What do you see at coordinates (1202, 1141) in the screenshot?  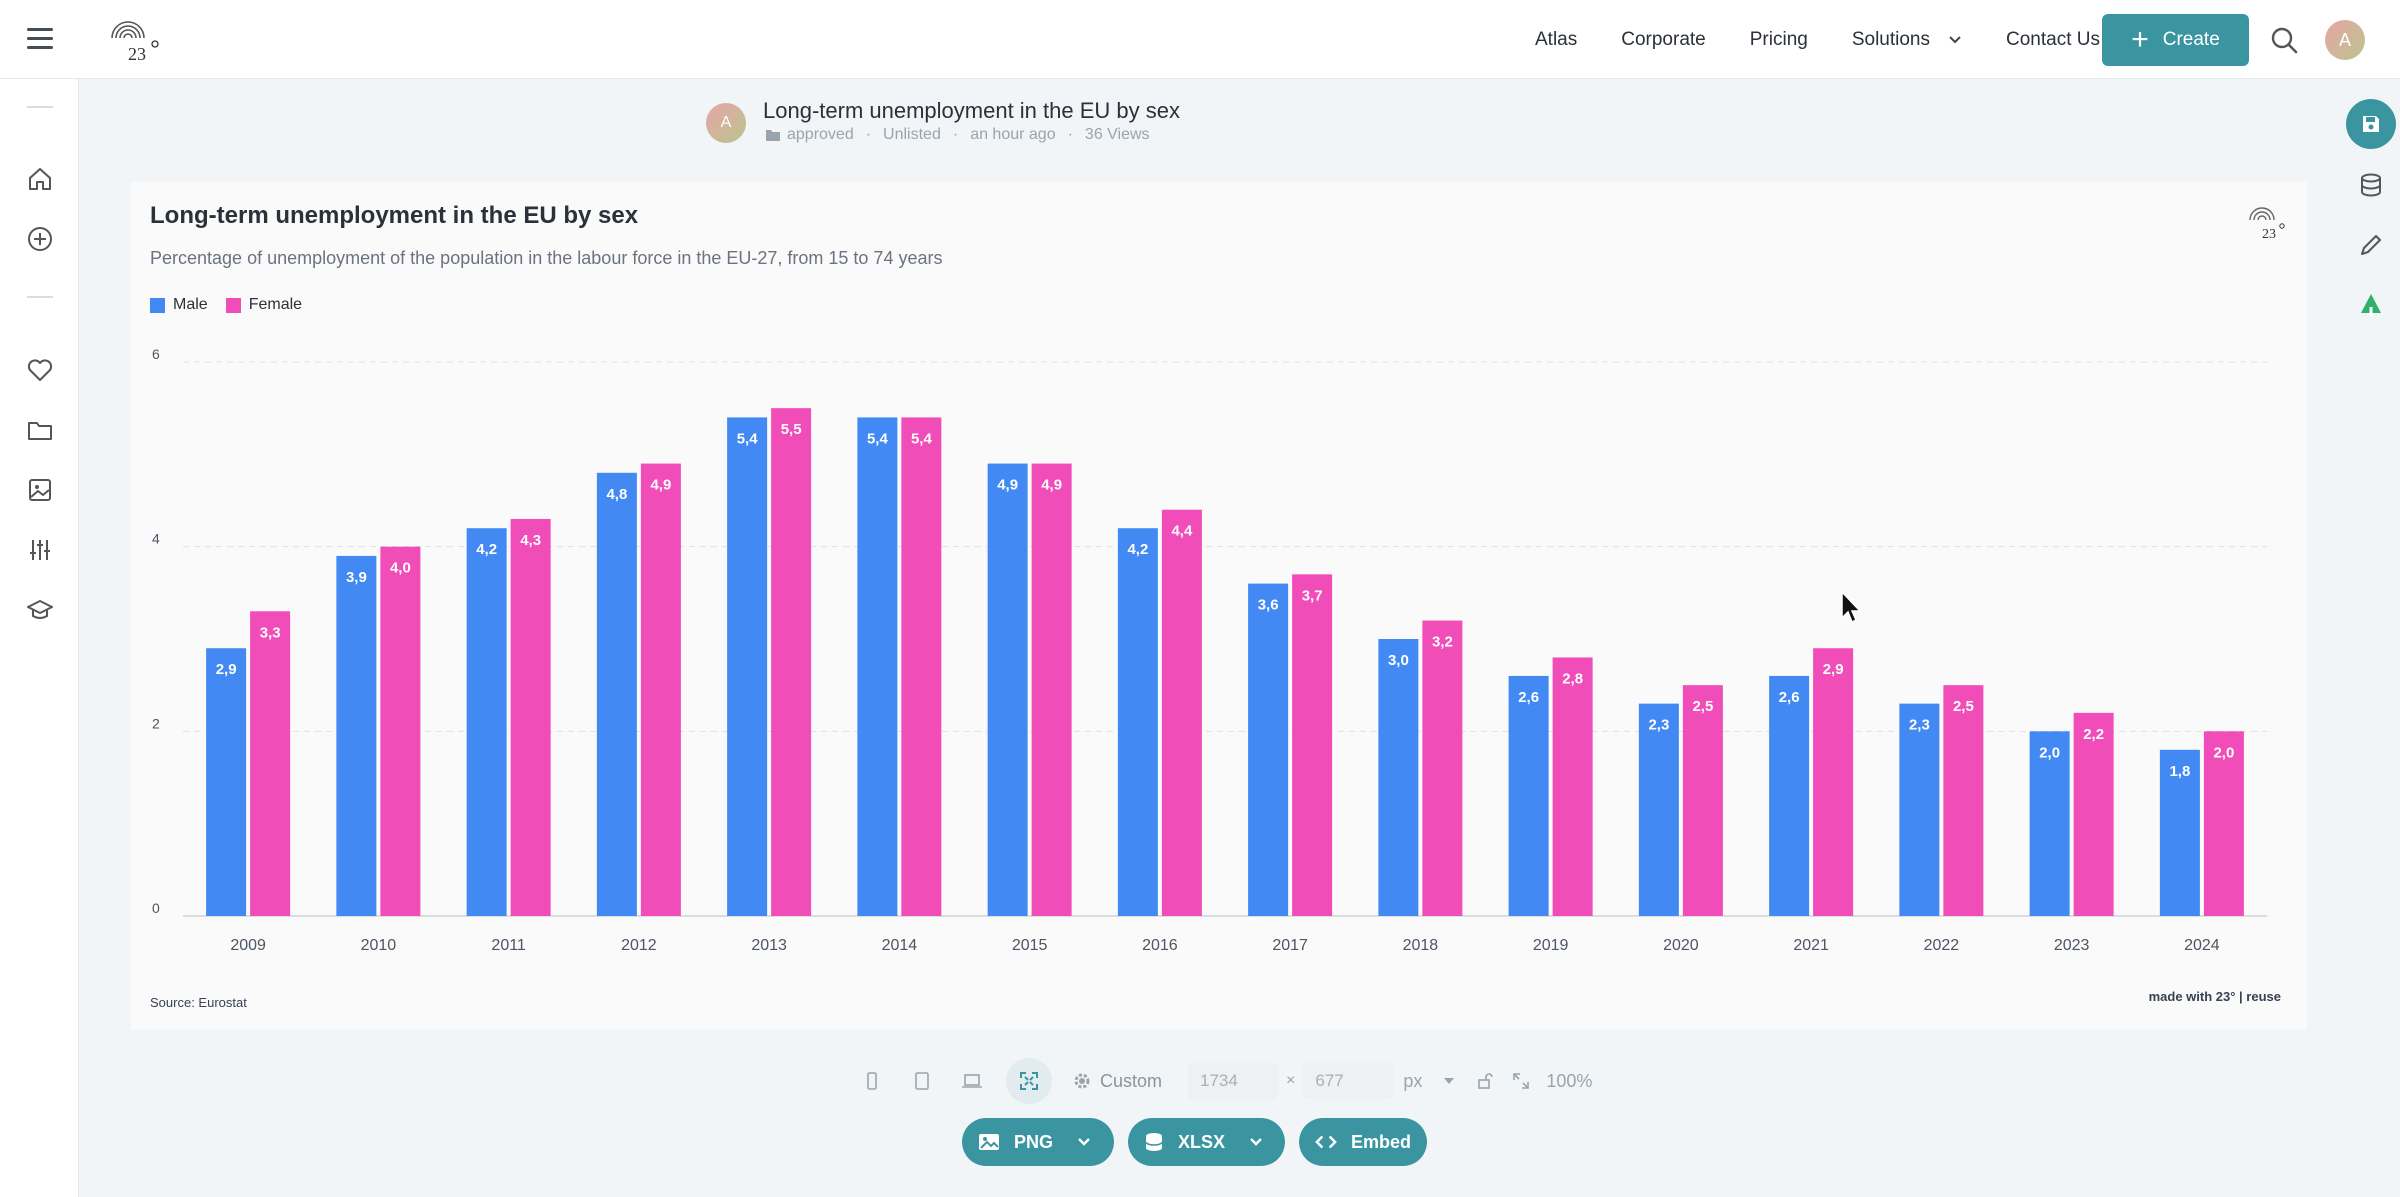 I see `xlsx-export-label: XLSX` at bounding box center [1202, 1141].